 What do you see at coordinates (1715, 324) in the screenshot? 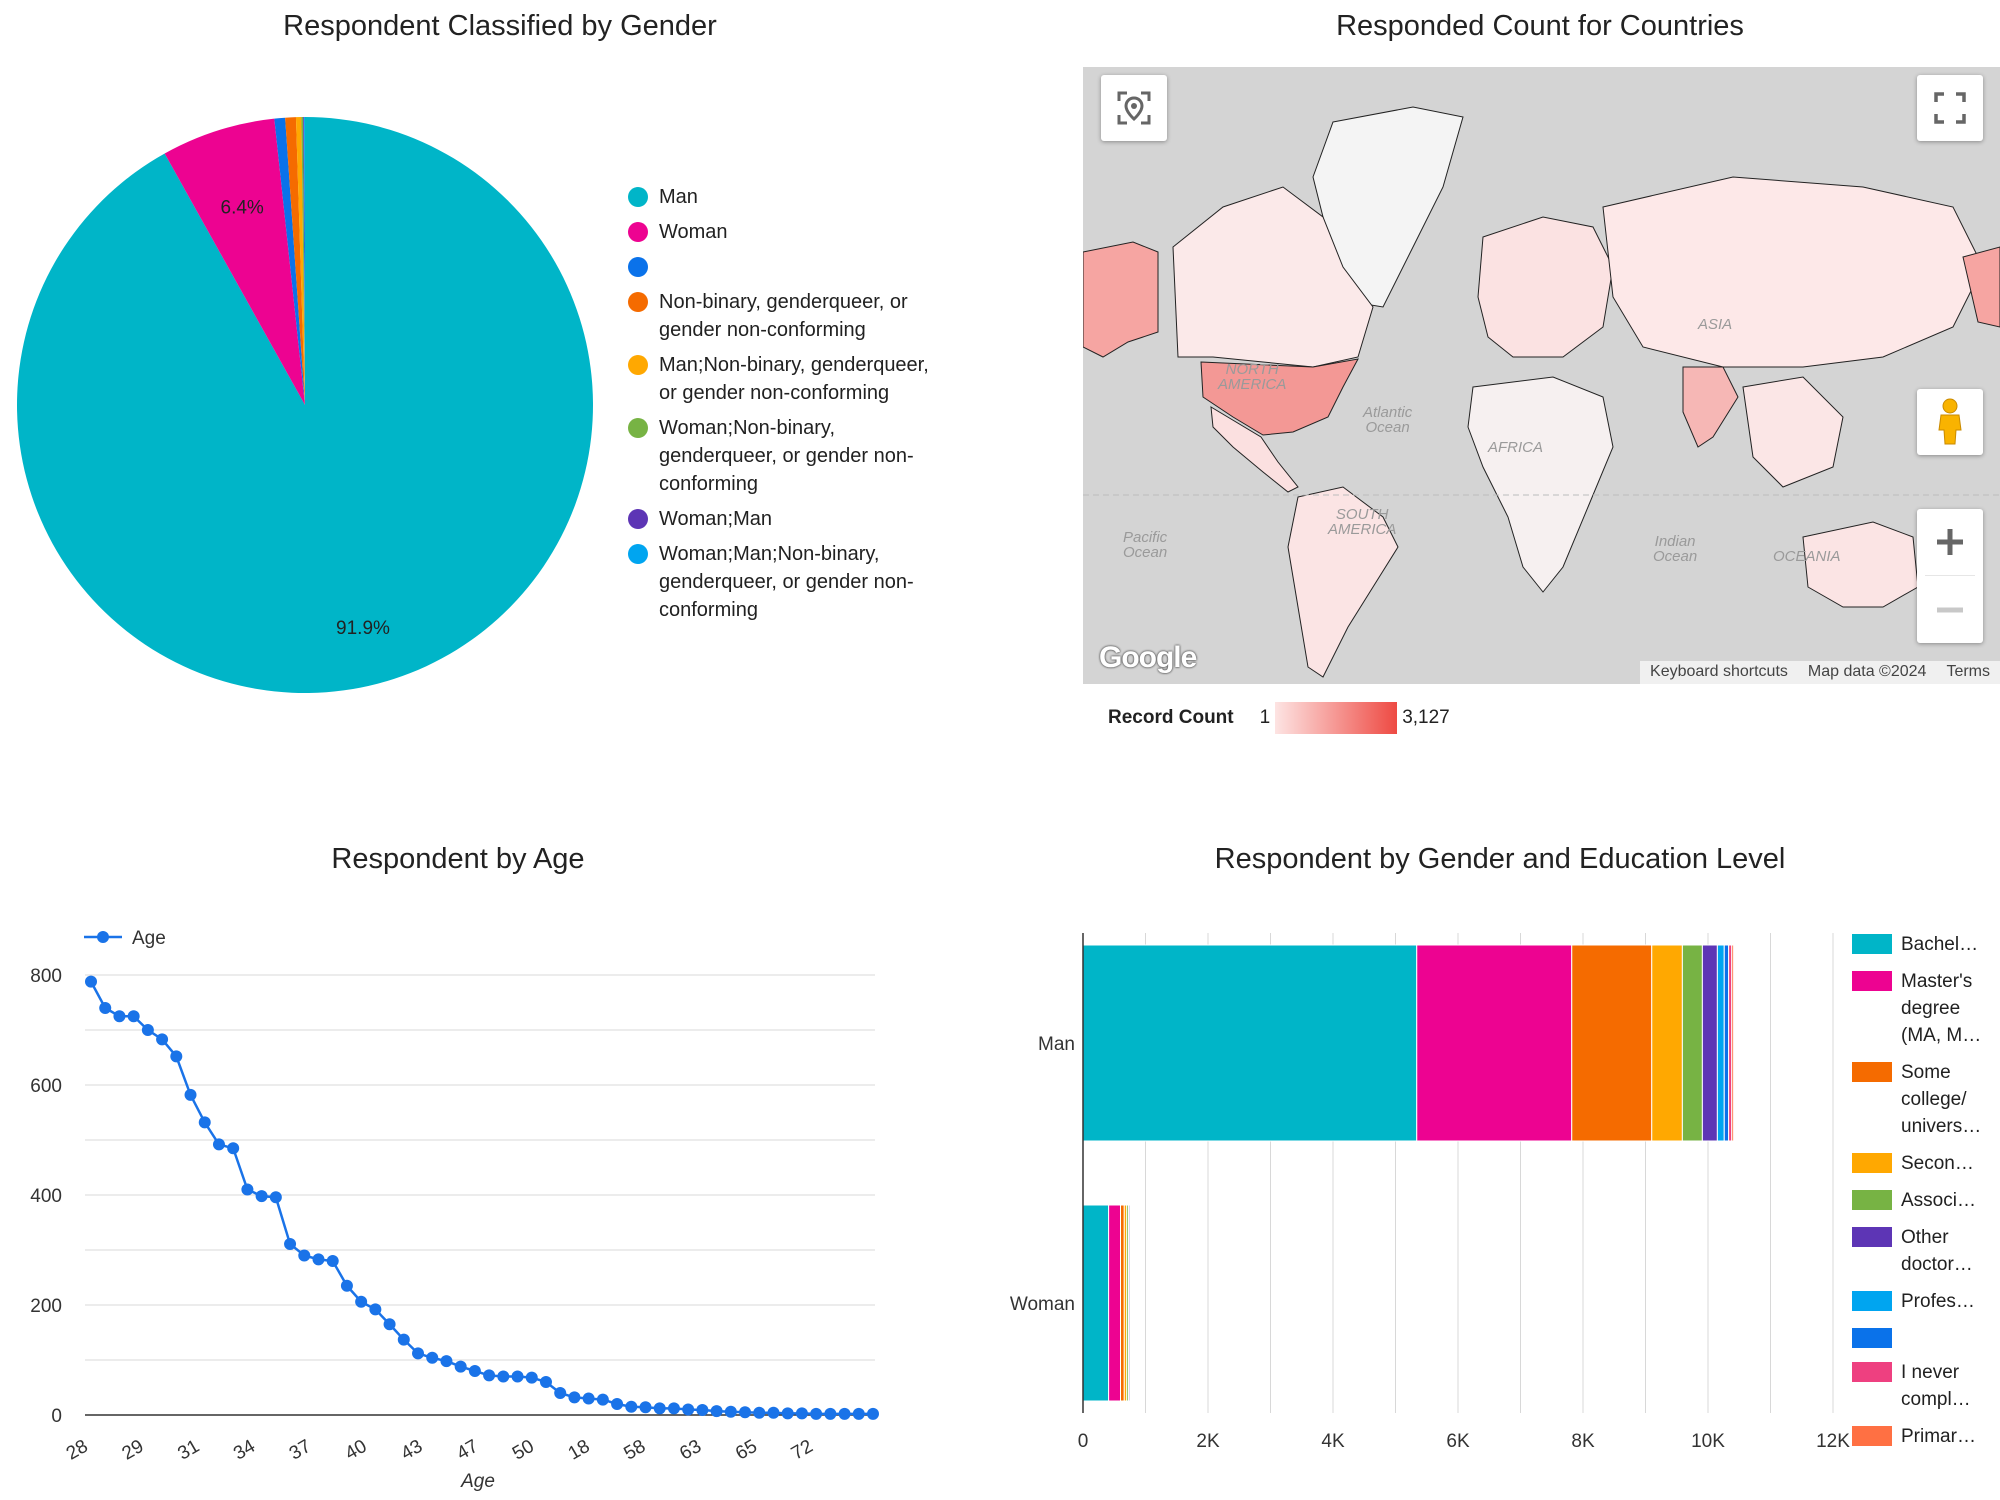
I see `label-asia: ASIA` at bounding box center [1715, 324].